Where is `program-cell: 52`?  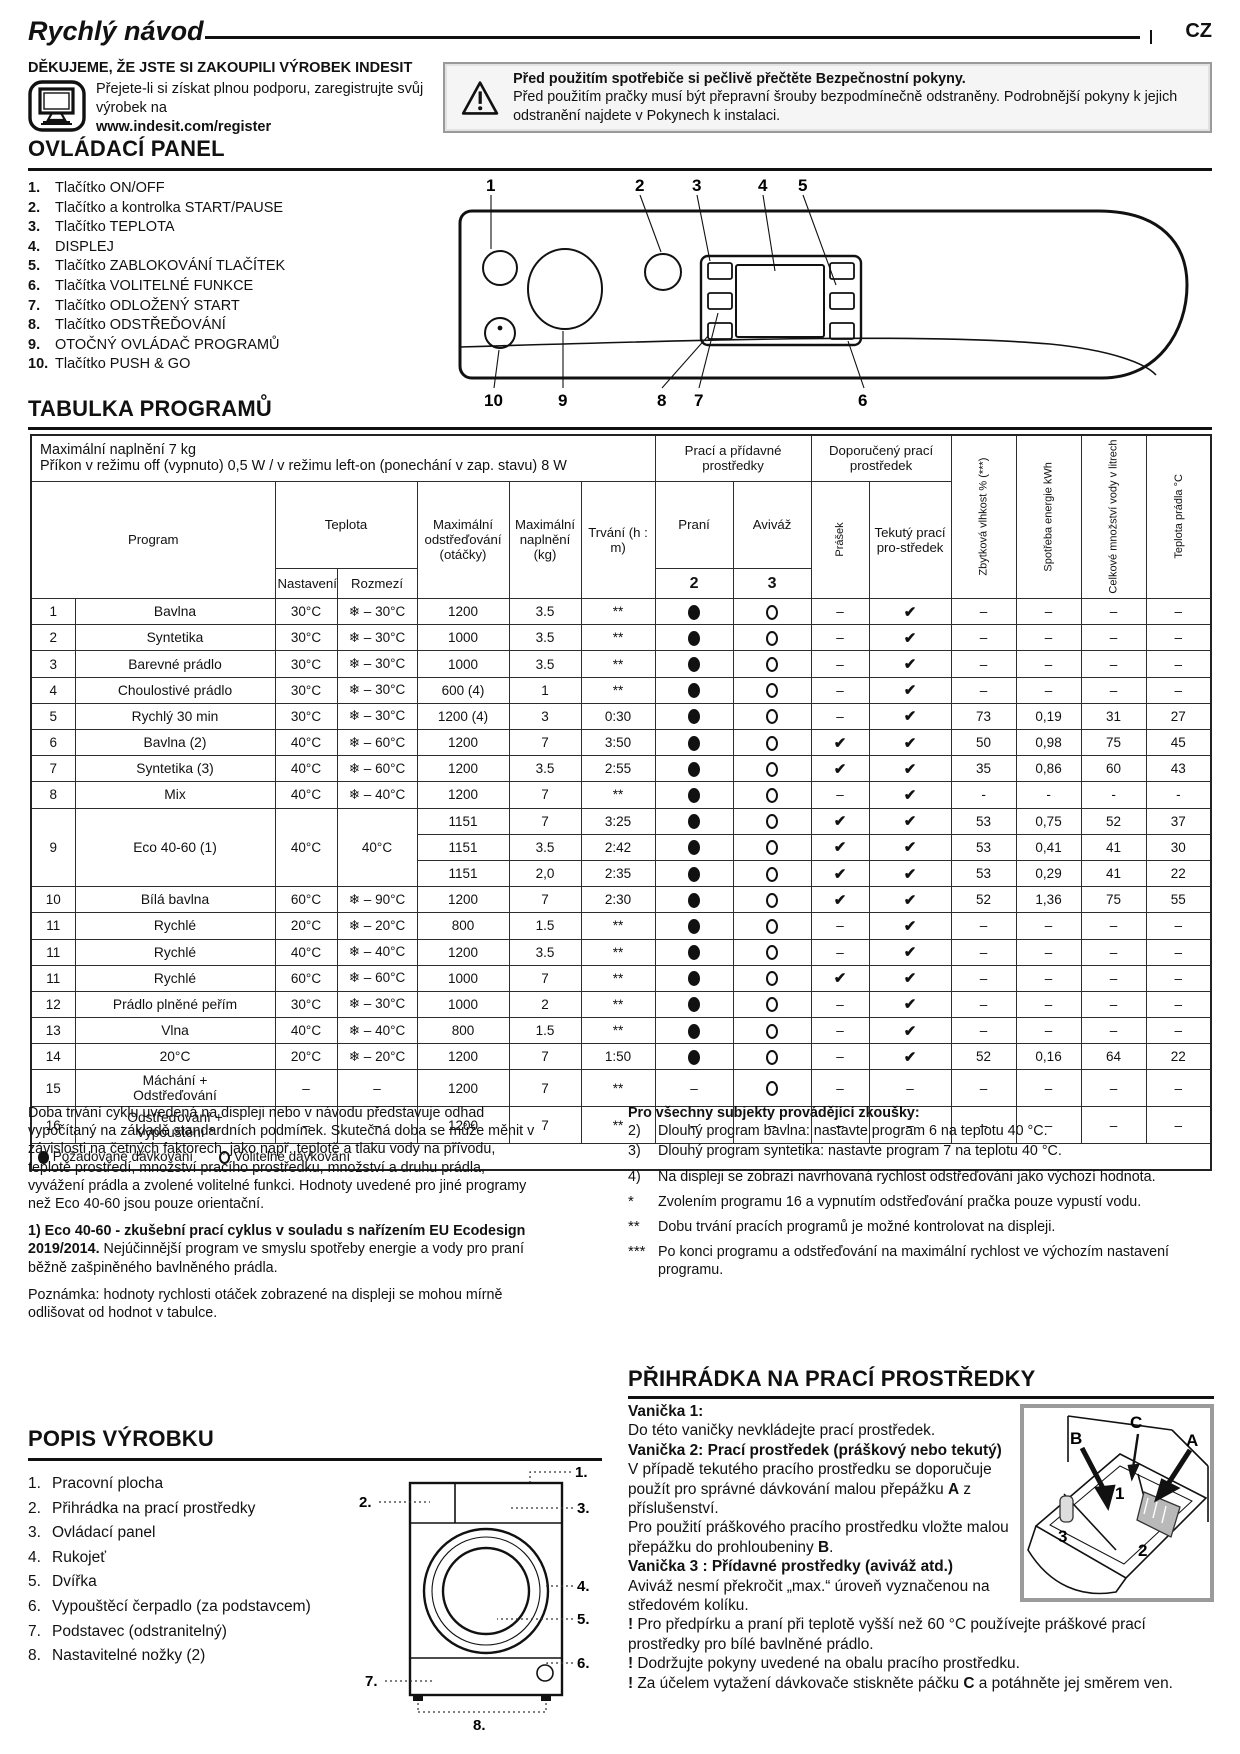
program-cell: 52 is located at coordinates (983, 900).